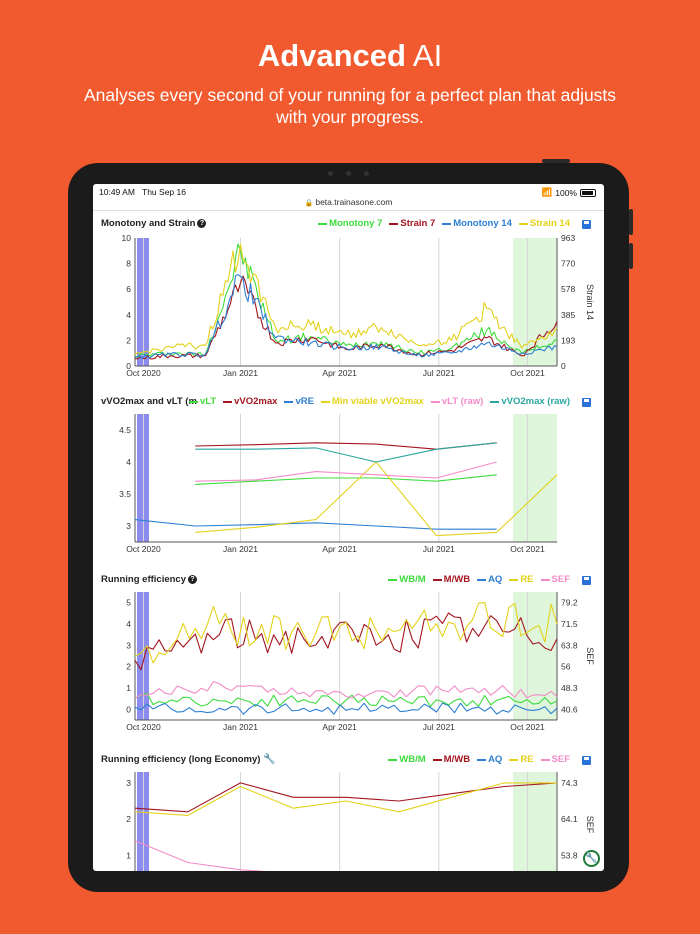 The image size is (700, 934). Describe the element at coordinates (544, 223) in the screenshot. I see `legend-item: Strain 14` at that location.